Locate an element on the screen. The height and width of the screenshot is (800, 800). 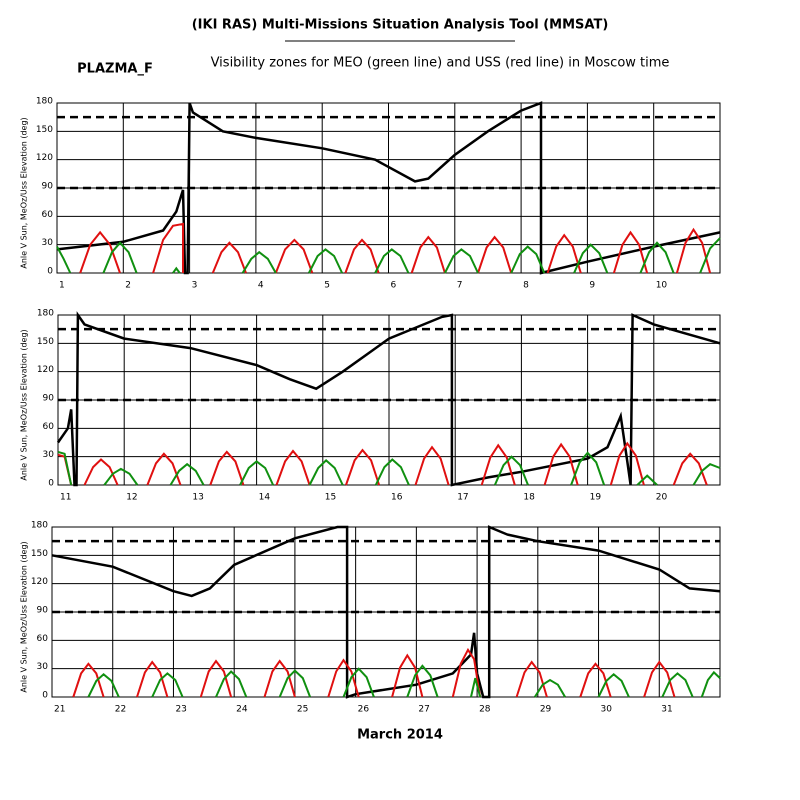
x-tick-label: 19 is located at coordinates (596, 498).